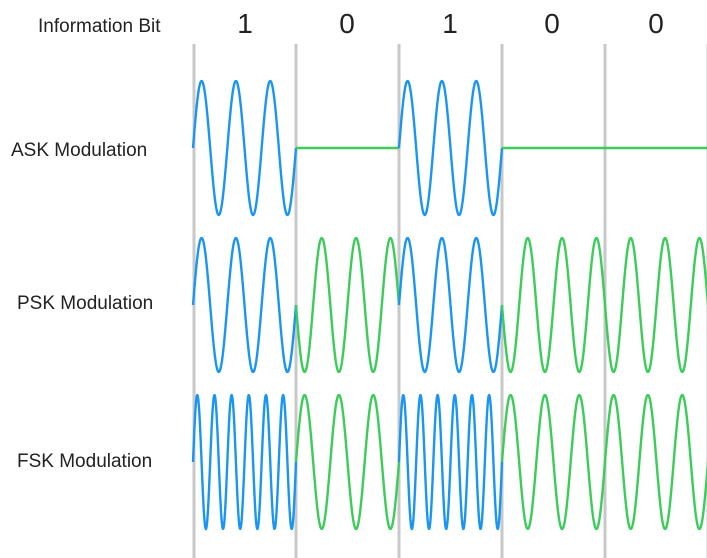  I want to click on ask-modulation-label: ASK Modulation, so click(79, 150).